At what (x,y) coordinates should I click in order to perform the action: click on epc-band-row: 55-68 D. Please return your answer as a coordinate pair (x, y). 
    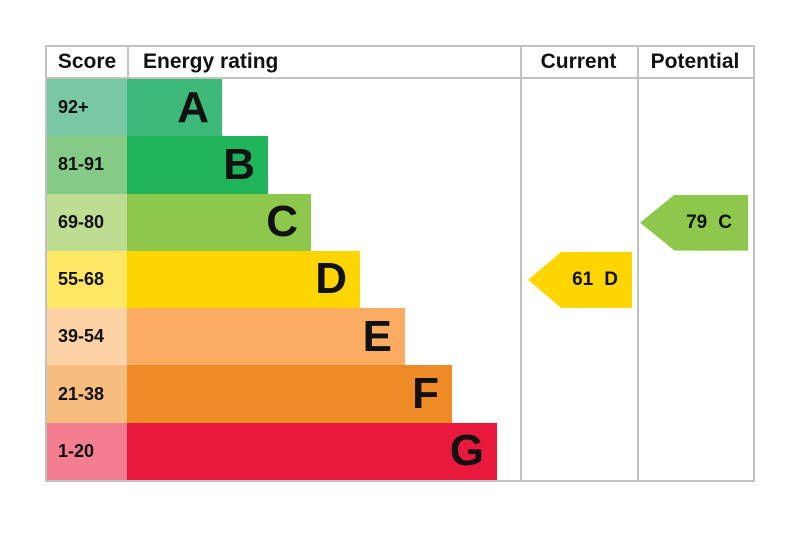
    Looking at the image, I should click on (283, 279).